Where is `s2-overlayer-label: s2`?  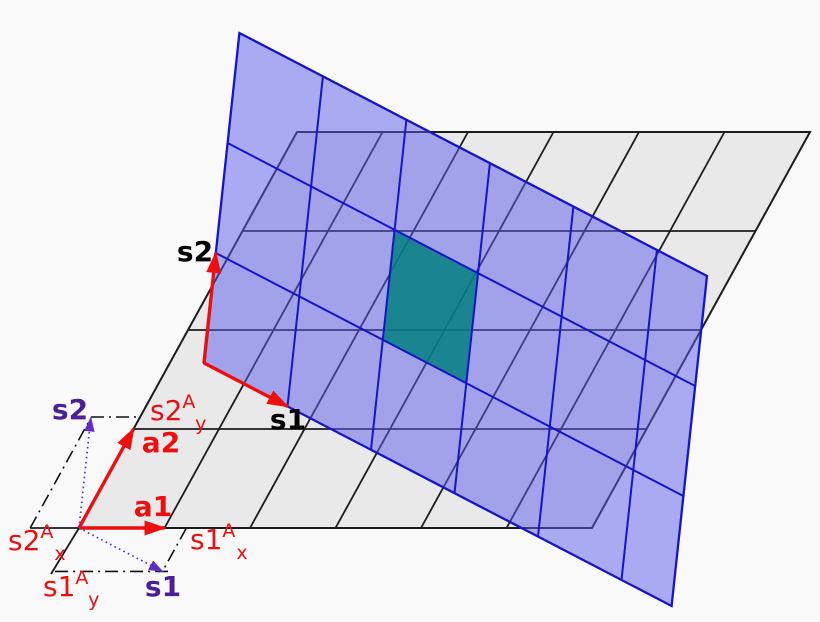
s2-overlayer-label: s2 is located at coordinates (195, 251).